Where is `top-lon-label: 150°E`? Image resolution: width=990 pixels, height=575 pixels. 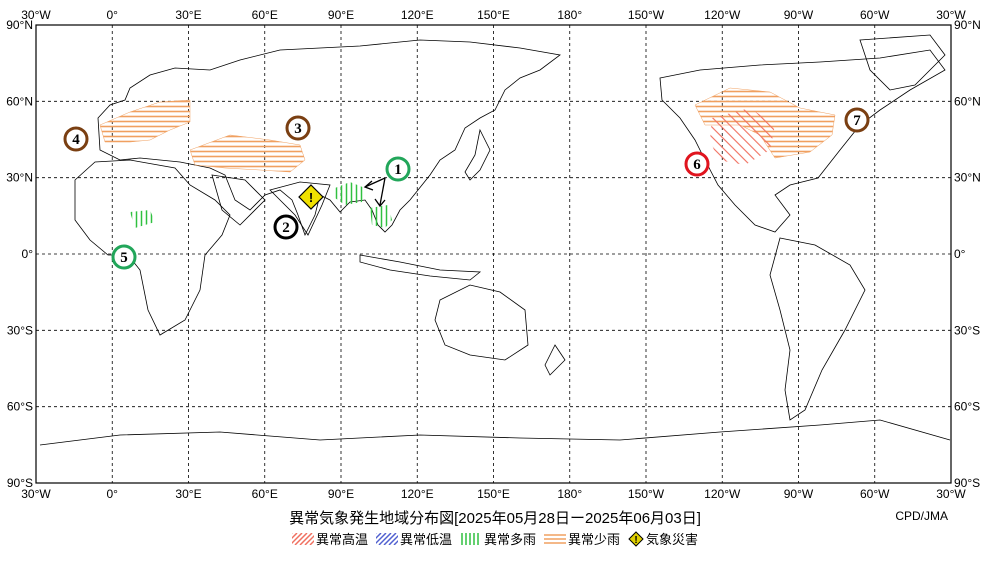
top-lon-label: 150°E is located at coordinates (493, 15).